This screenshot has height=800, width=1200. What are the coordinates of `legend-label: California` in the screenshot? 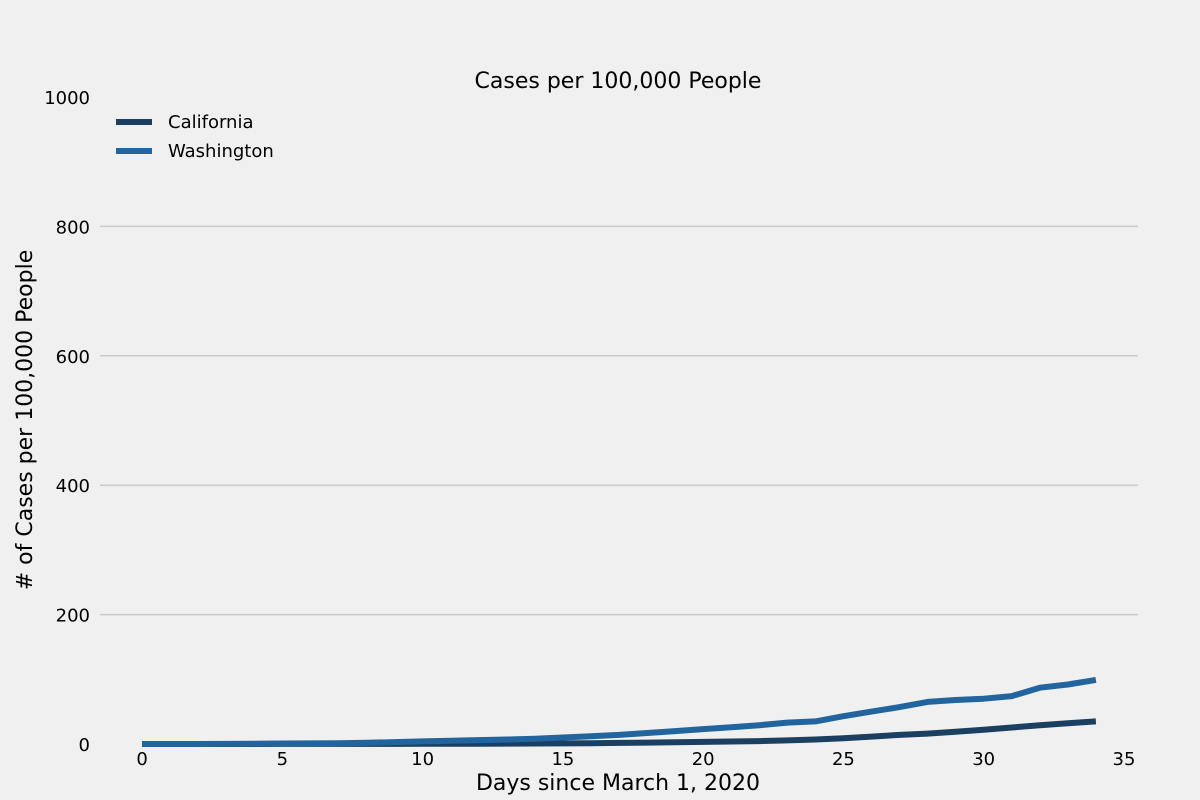 It's located at (210, 122).